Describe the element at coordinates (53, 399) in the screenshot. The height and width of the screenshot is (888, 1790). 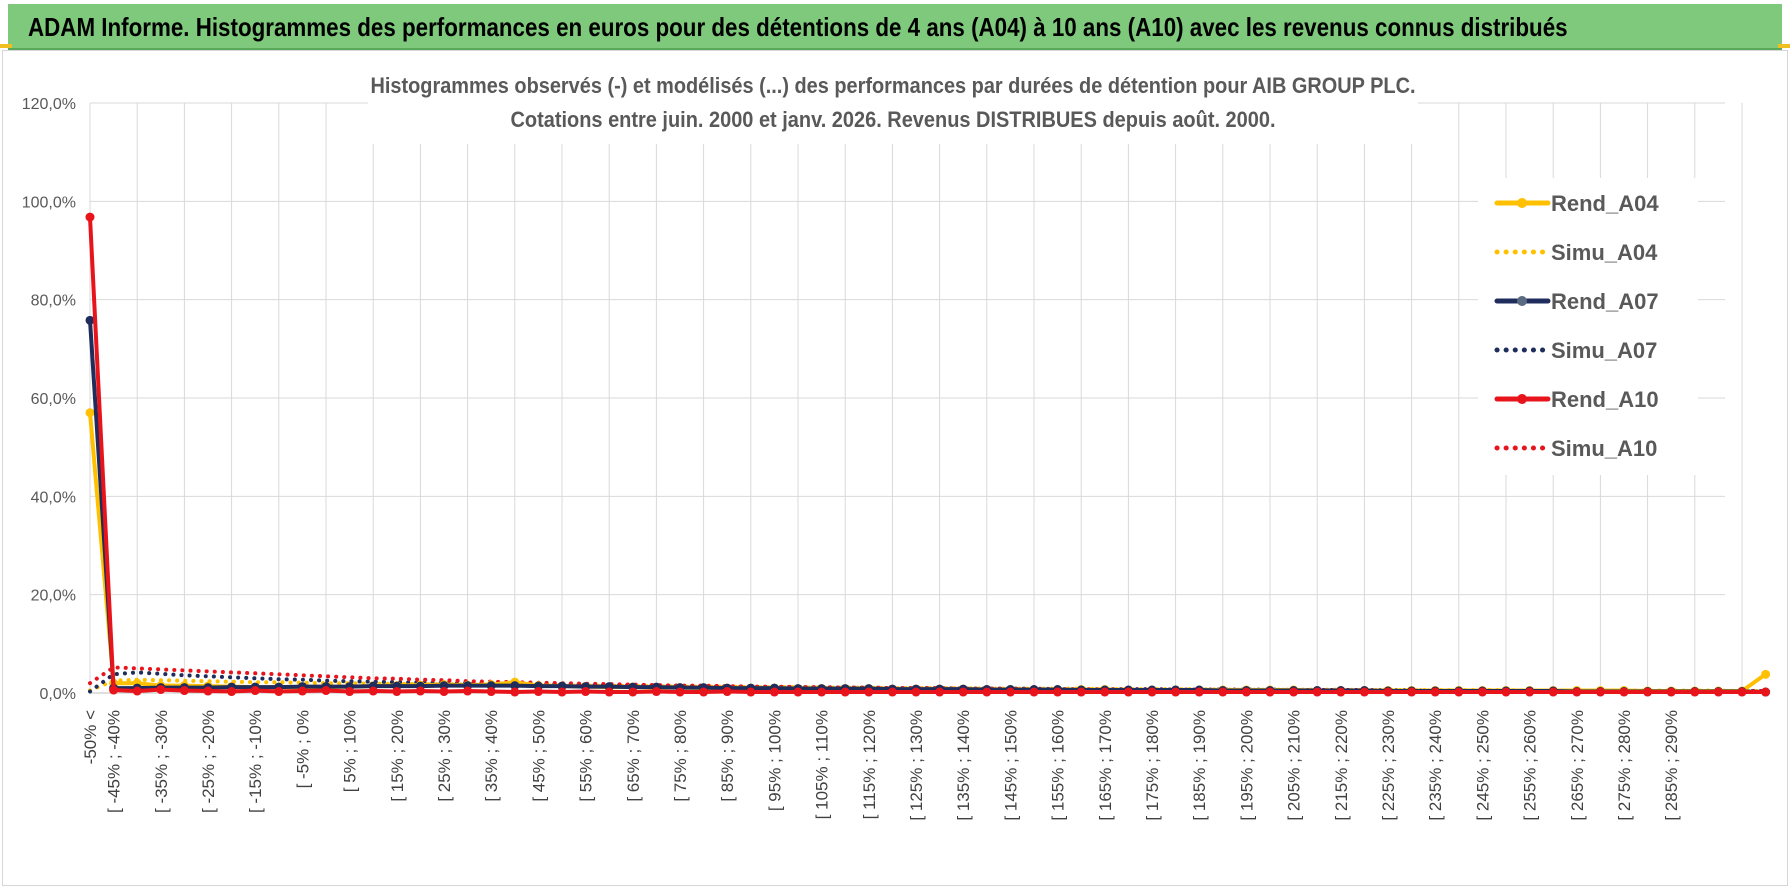
I see `y-tick-label: 60,0%` at that location.